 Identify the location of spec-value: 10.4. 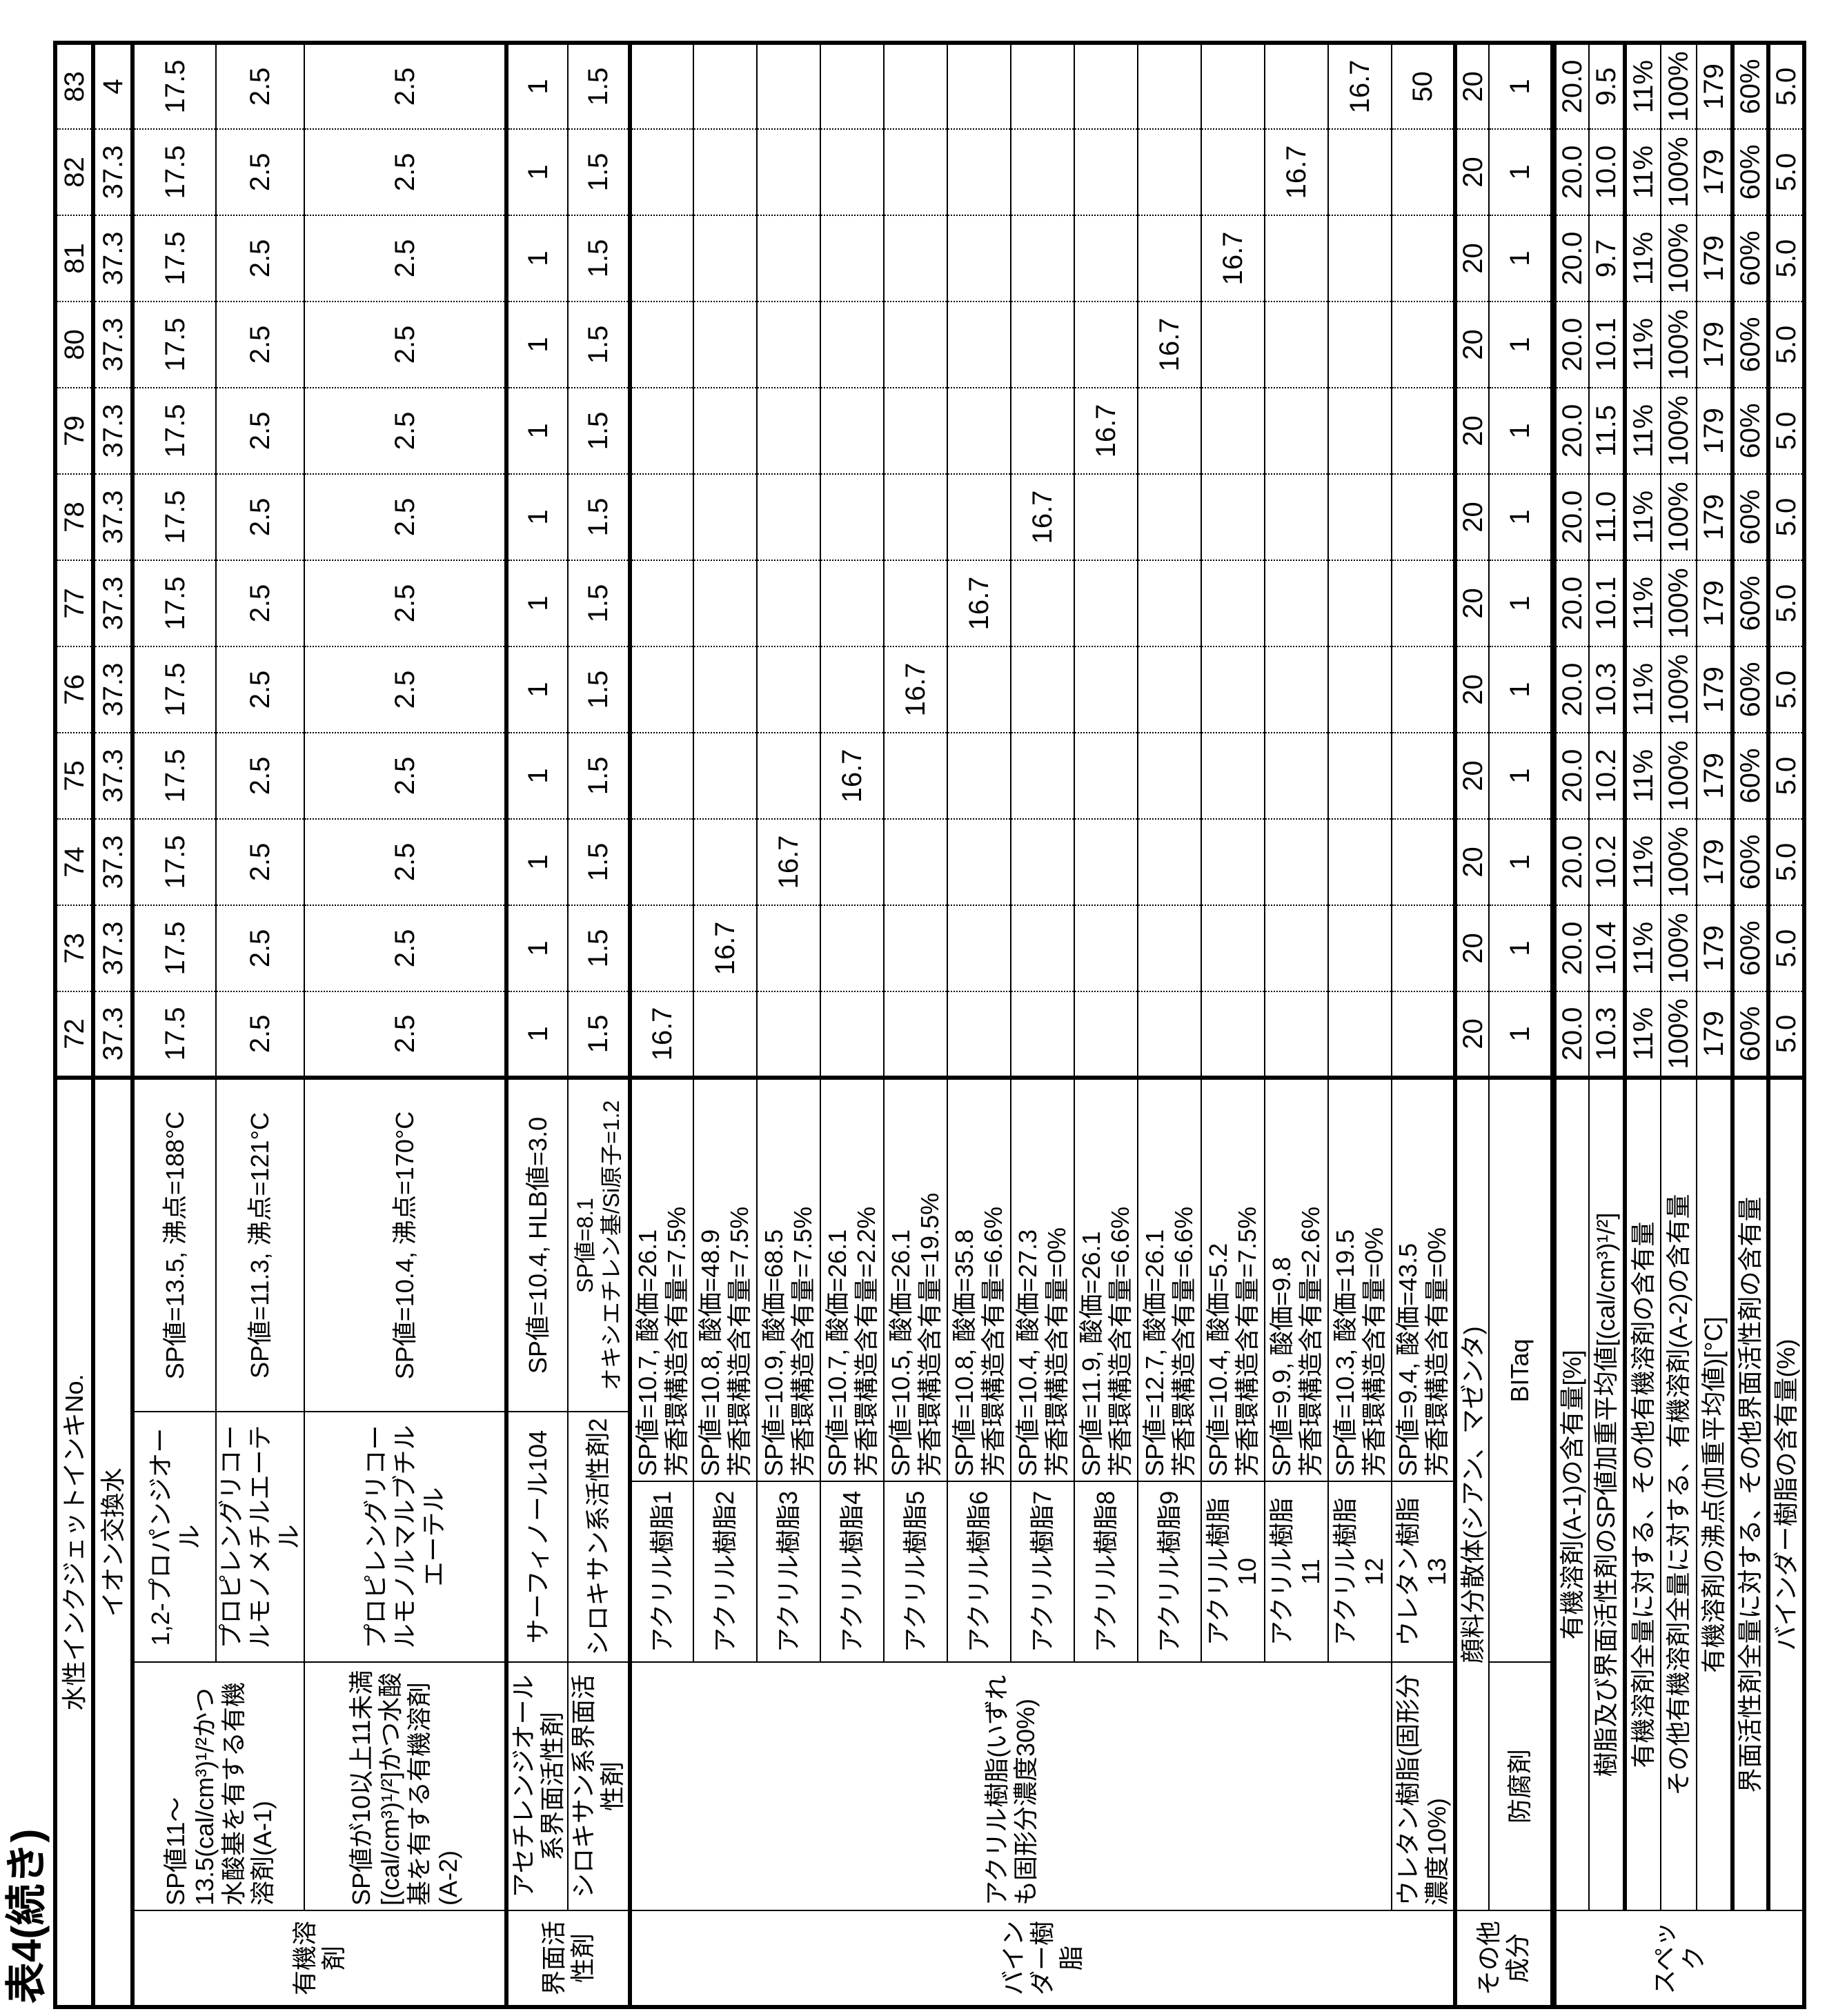
(1607, 948).